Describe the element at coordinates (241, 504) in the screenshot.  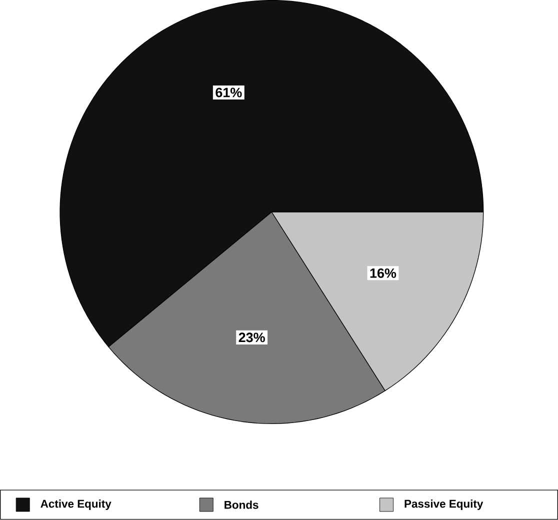
I see `legend-label: Bonds` at that location.